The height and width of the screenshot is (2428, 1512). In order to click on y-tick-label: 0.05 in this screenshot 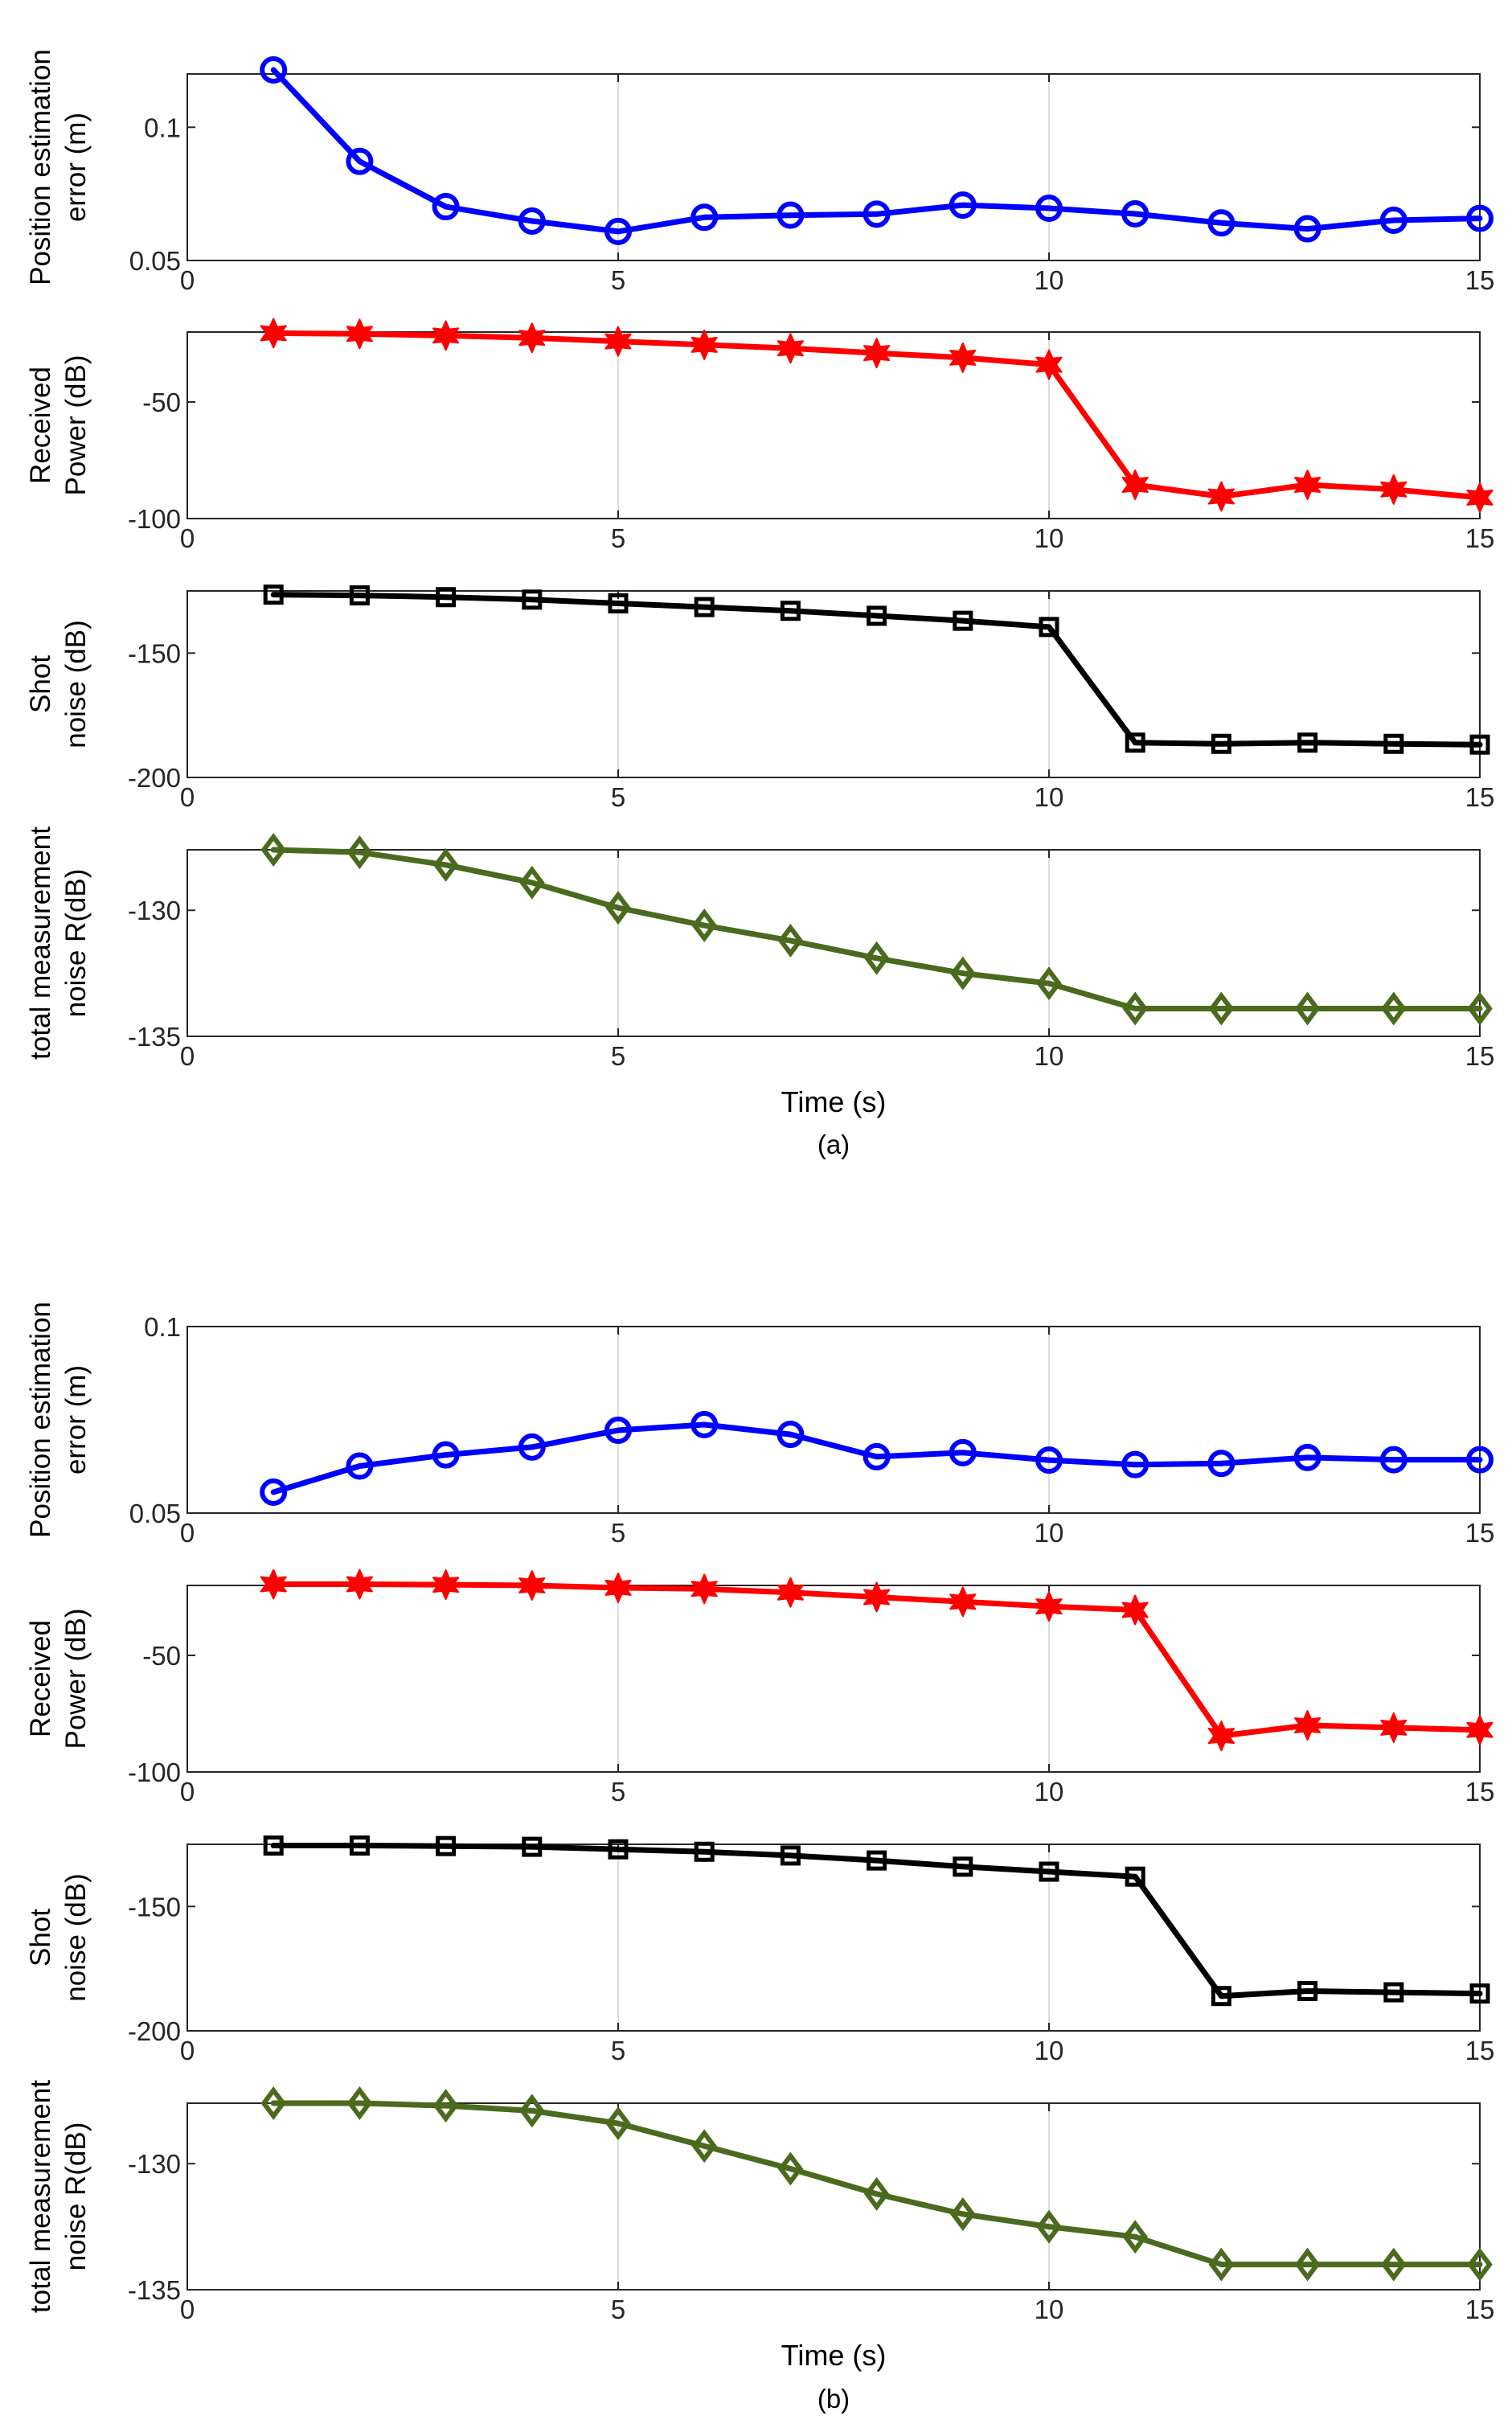, I will do `click(155, 261)`.